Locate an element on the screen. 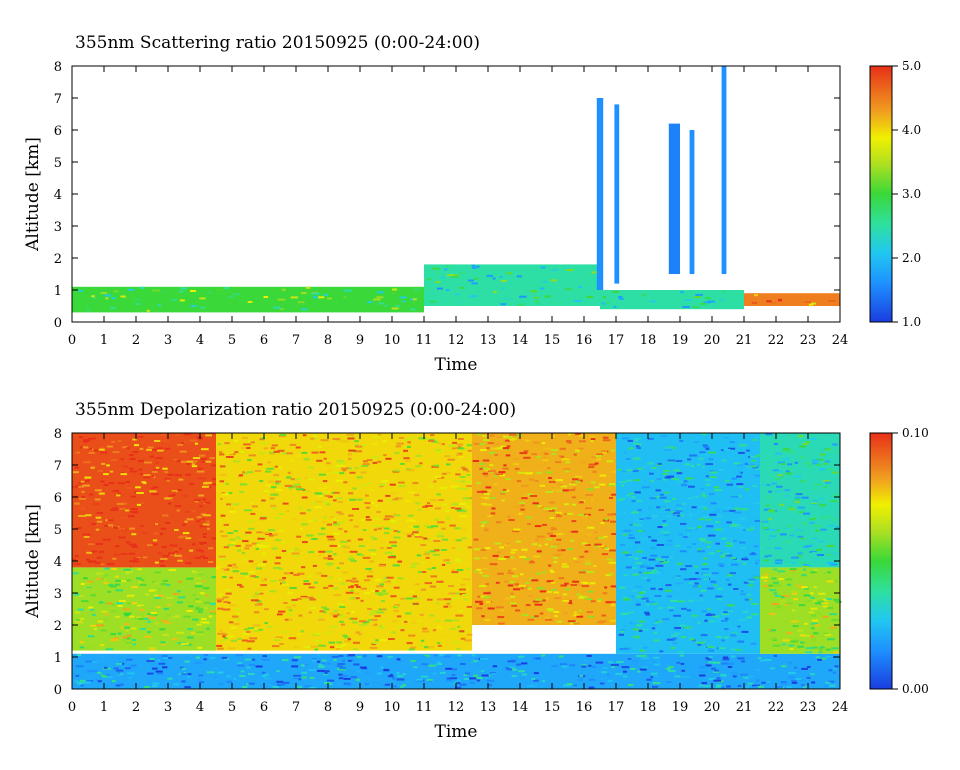 This screenshot has width=960, height=770. x-tick-label: 10 is located at coordinates (392, 340).